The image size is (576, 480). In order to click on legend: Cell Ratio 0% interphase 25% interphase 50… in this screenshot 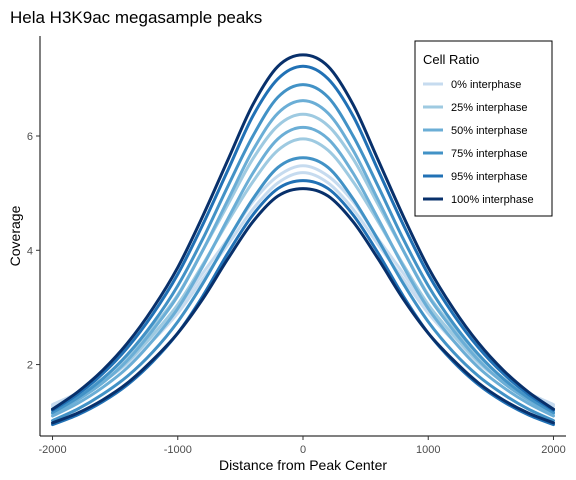, I will do `click(483, 128)`.